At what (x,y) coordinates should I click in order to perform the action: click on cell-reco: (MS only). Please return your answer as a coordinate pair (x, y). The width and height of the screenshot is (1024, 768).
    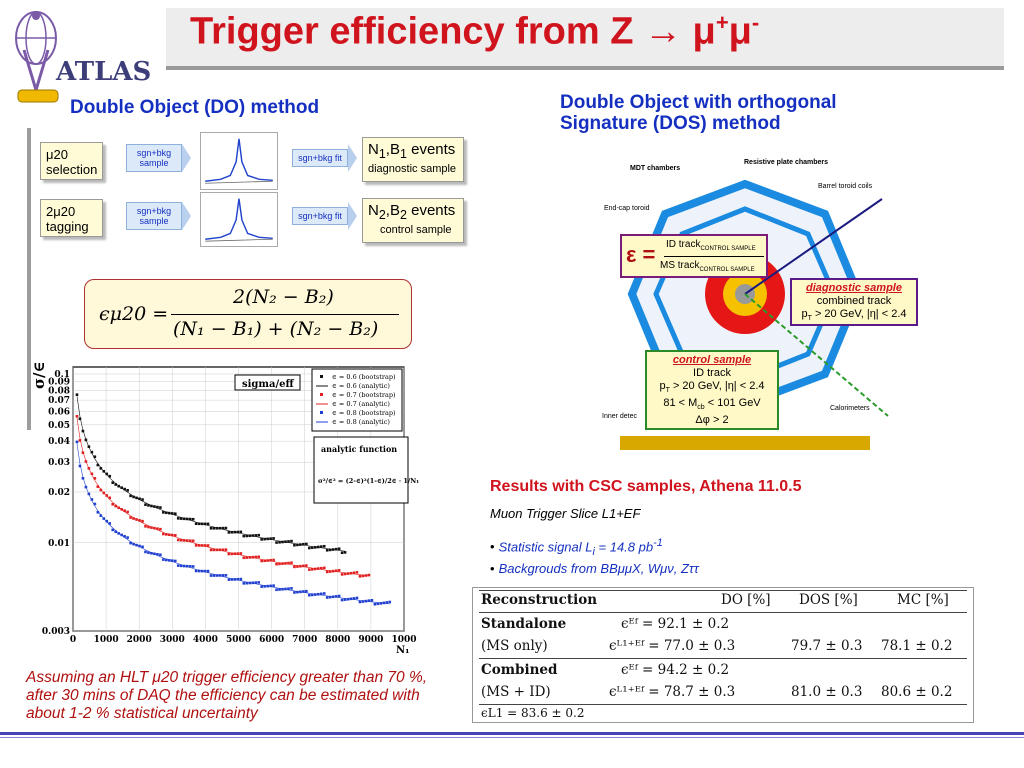
    Looking at the image, I should click on (514, 646).